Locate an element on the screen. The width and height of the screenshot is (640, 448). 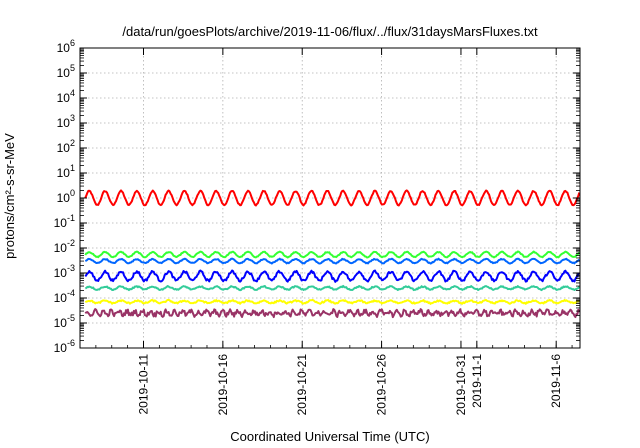
y-tick-label: 10⁶ is located at coordinates (66, 46).